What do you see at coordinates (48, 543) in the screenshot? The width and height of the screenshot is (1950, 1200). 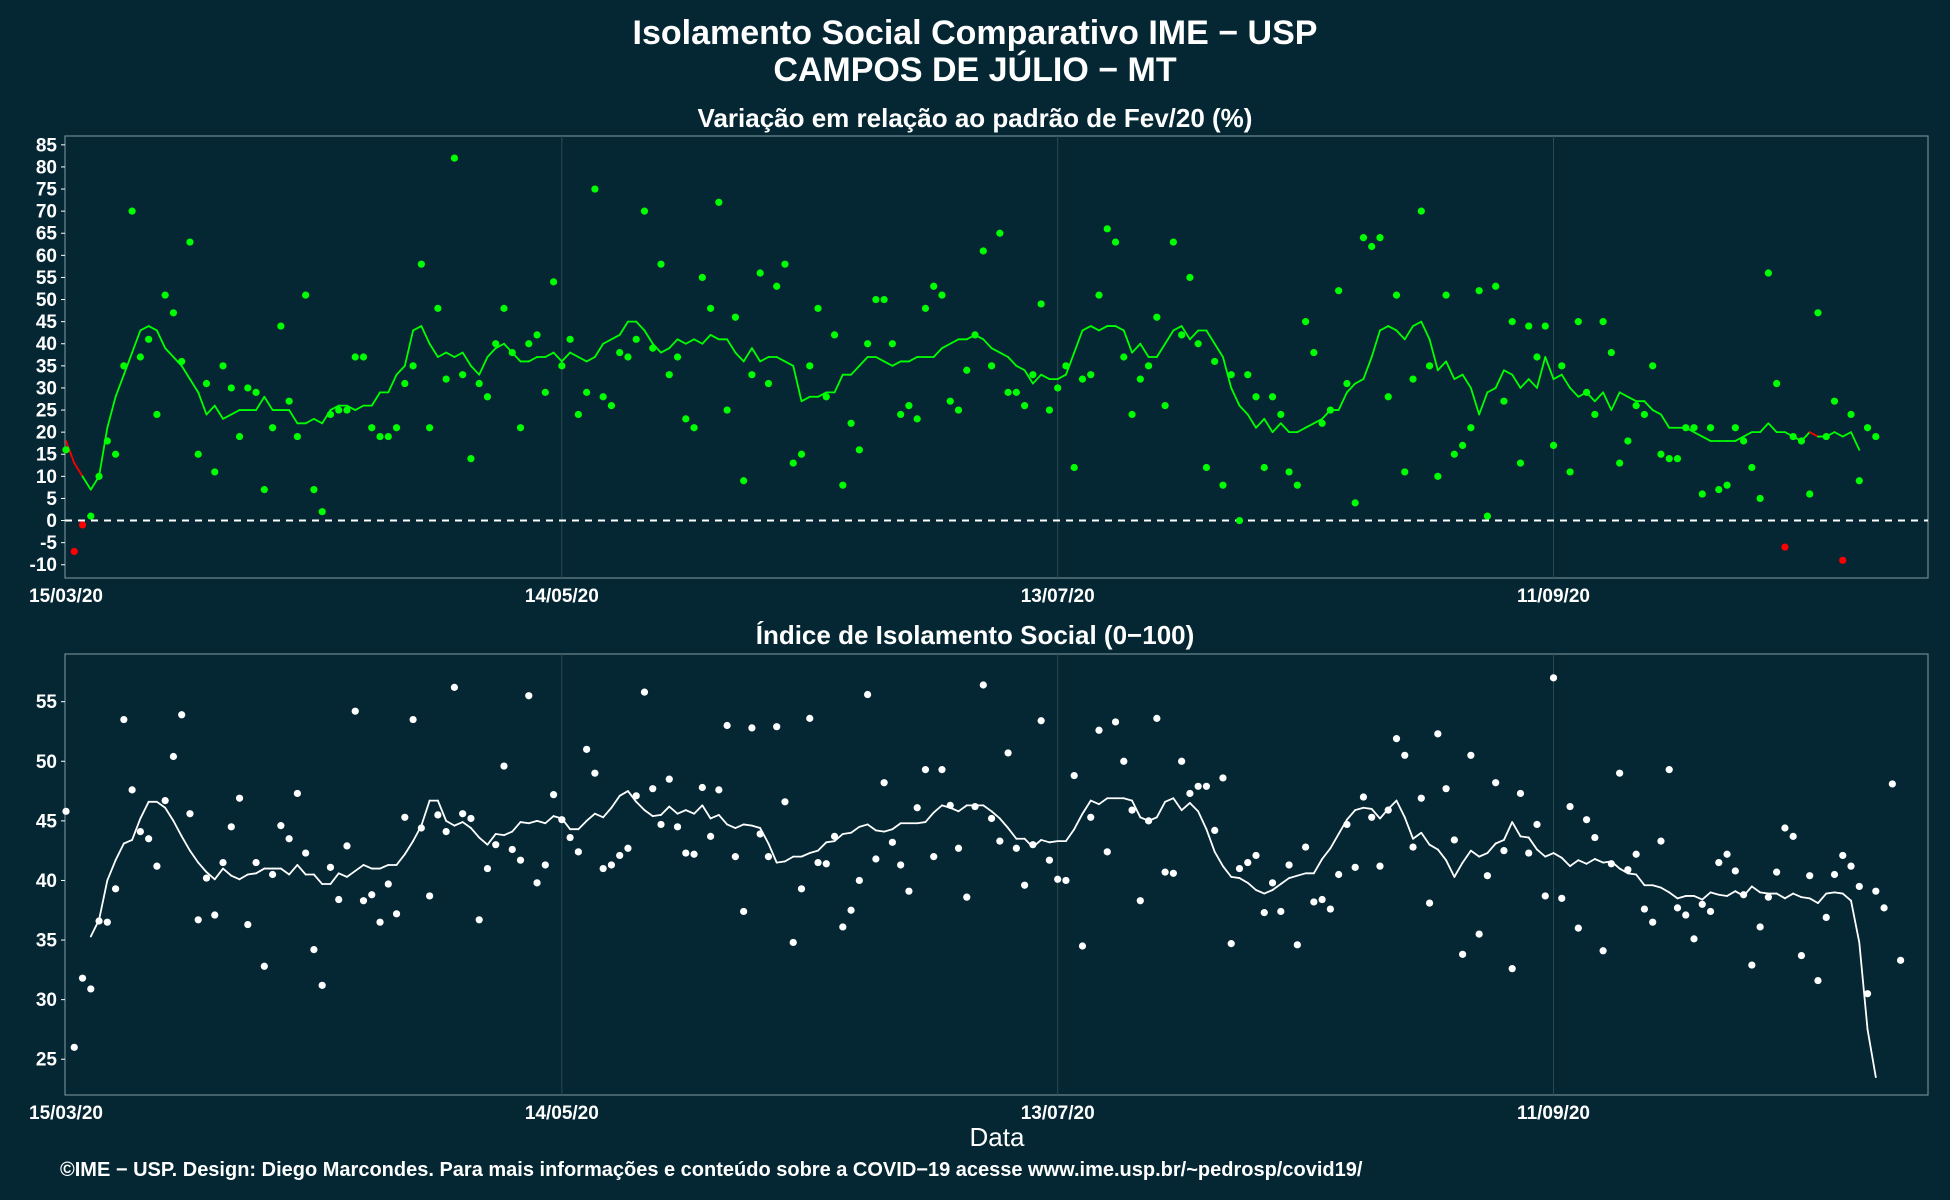 I see `y-tick-label: -5` at bounding box center [48, 543].